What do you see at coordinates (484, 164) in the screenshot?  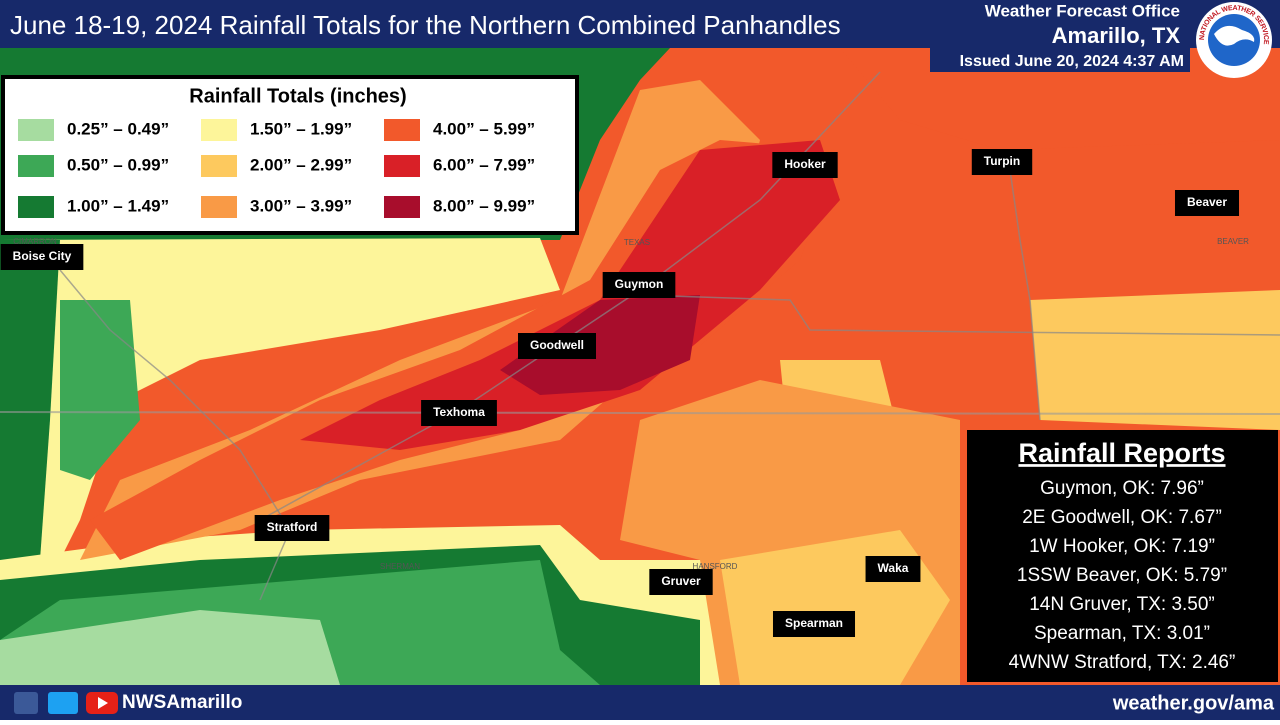 I see `legend-label: 6.00” – 7.99”` at bounding box center [484, 164].